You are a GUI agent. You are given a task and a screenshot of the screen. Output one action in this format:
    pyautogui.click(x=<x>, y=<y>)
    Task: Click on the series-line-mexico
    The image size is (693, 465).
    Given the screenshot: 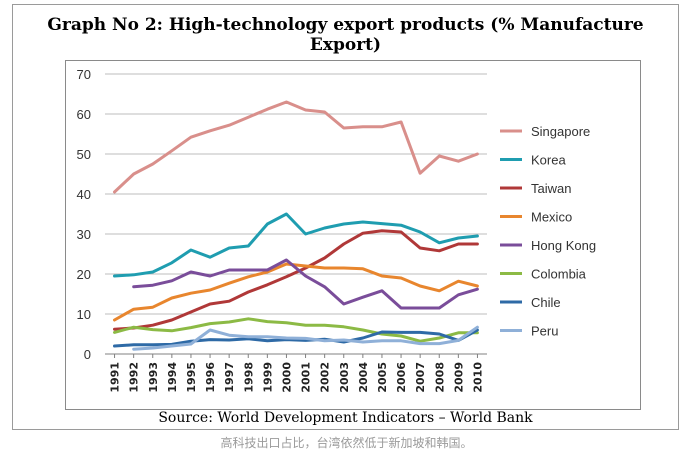 What is the action you would take?
    pyautogui.click(x=296, y=292)
    